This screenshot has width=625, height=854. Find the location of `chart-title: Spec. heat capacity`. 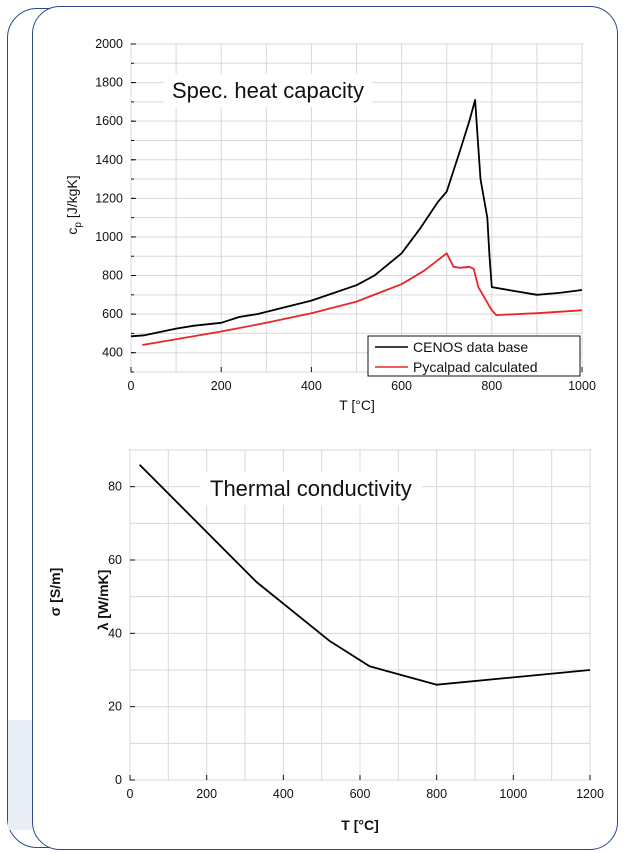

chart-title: Spec. heat capacity is located at coordinates (268, 90).